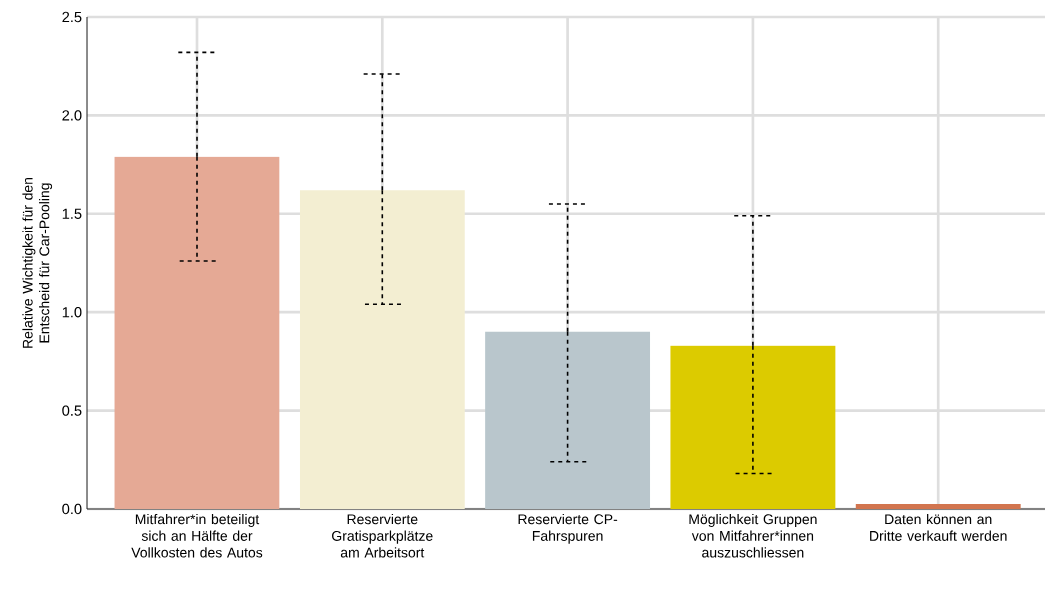  Describe the element at coordinates (72, 17) in the screenshot. I see `y-tick-label: 2.5` at that location.